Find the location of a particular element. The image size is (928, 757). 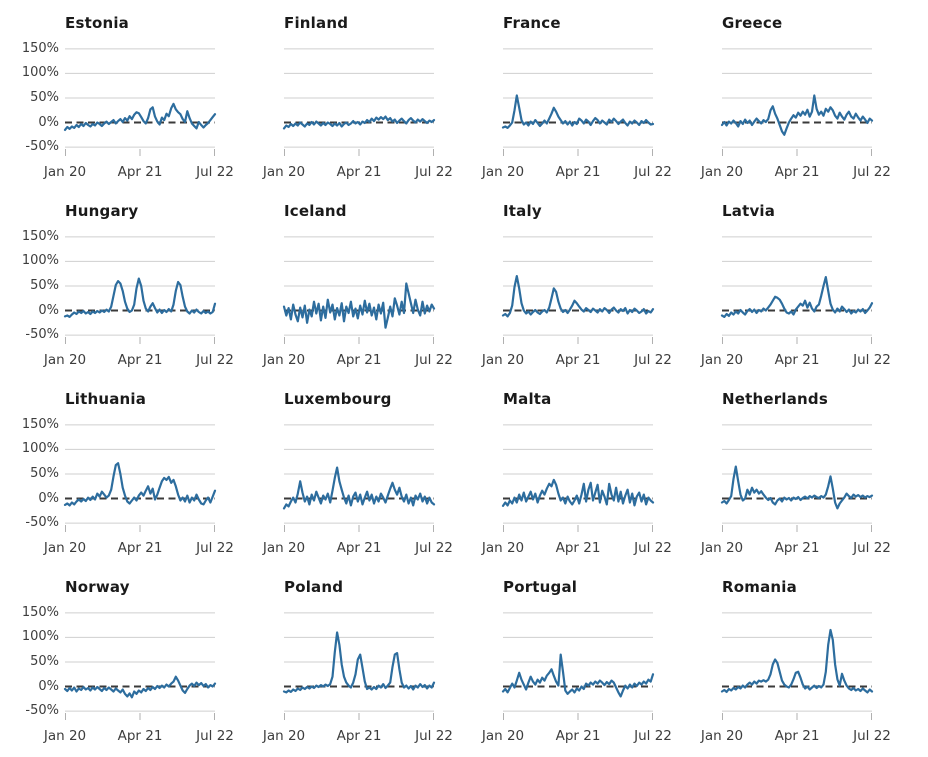

chart-title: Hungary is located at coordinates (102, 211).